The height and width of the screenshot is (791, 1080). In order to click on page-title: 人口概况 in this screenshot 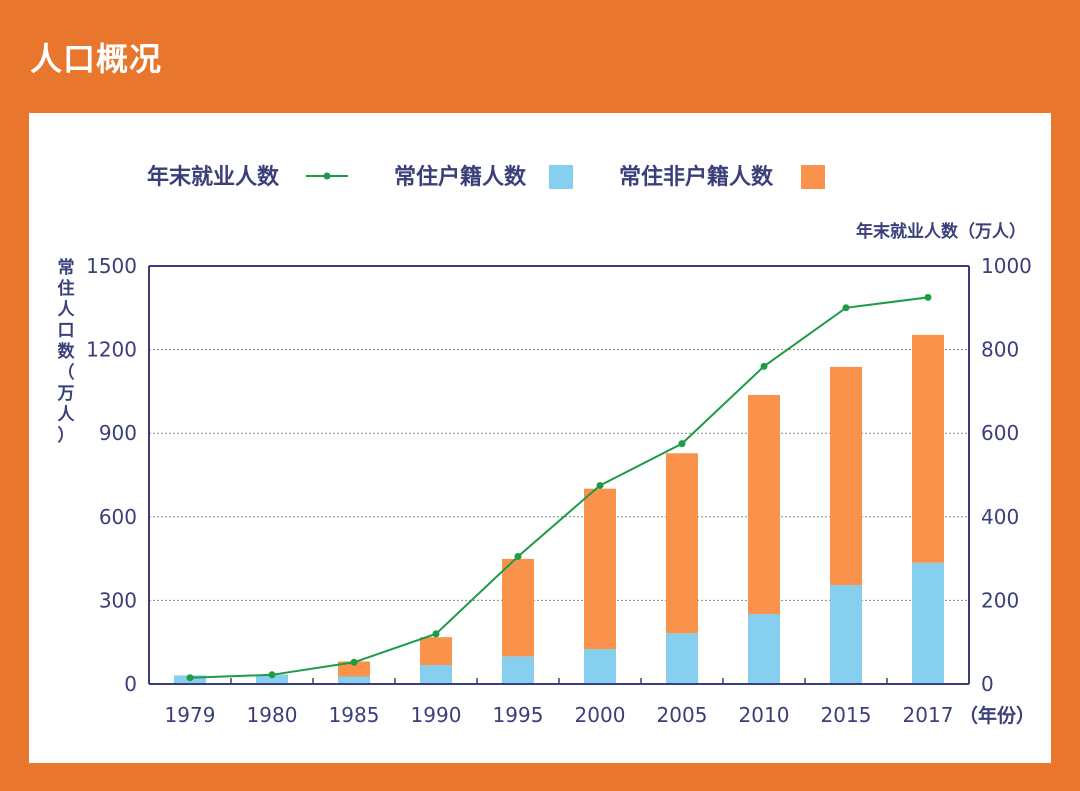, I will do `click(96, 59)`.